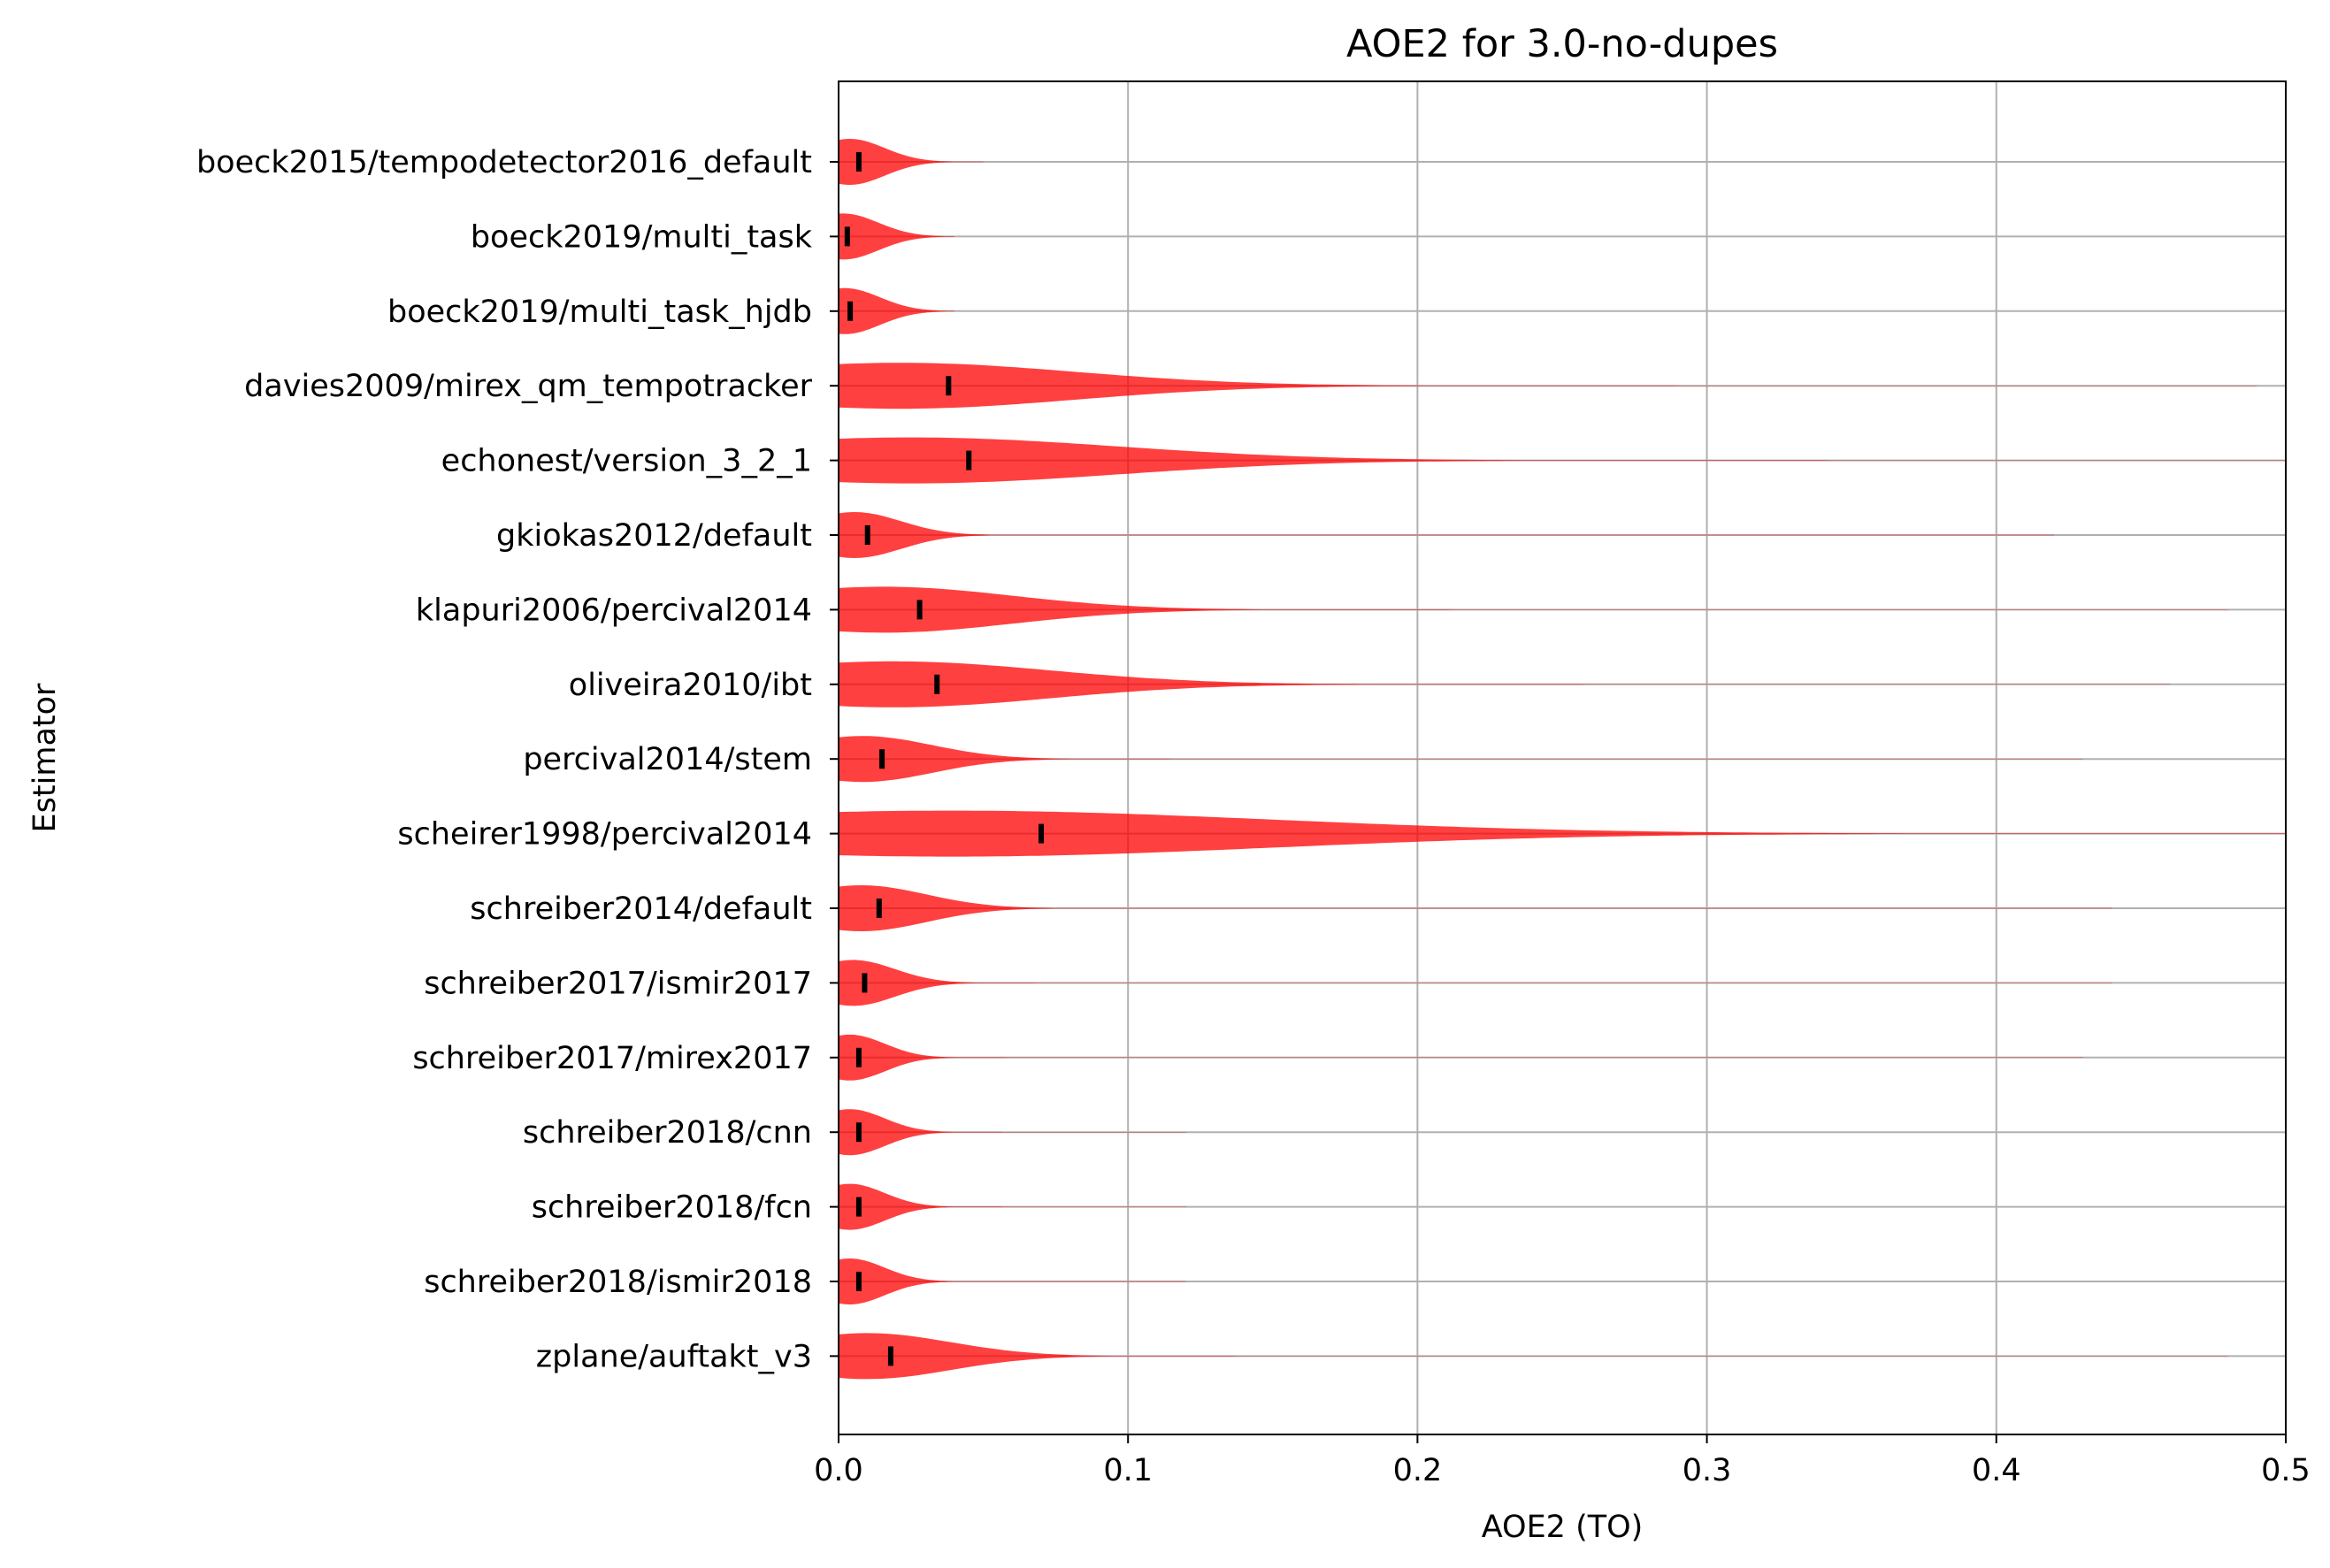  Describe the element at coordinates (604, 835) in the screenshot. I see `y-tick-label: scheirer1998/percival2014` at that location.